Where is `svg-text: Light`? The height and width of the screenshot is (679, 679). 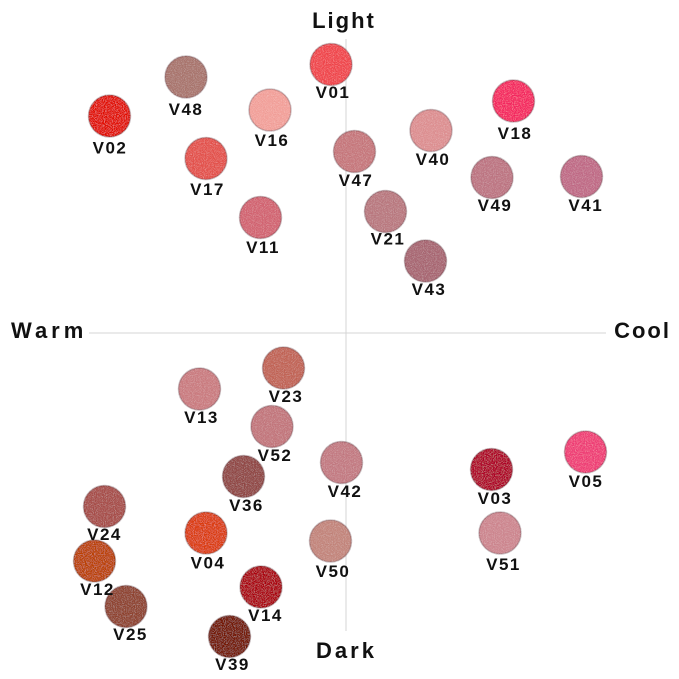
svg-text: Light is located at coordinates (344, 20).